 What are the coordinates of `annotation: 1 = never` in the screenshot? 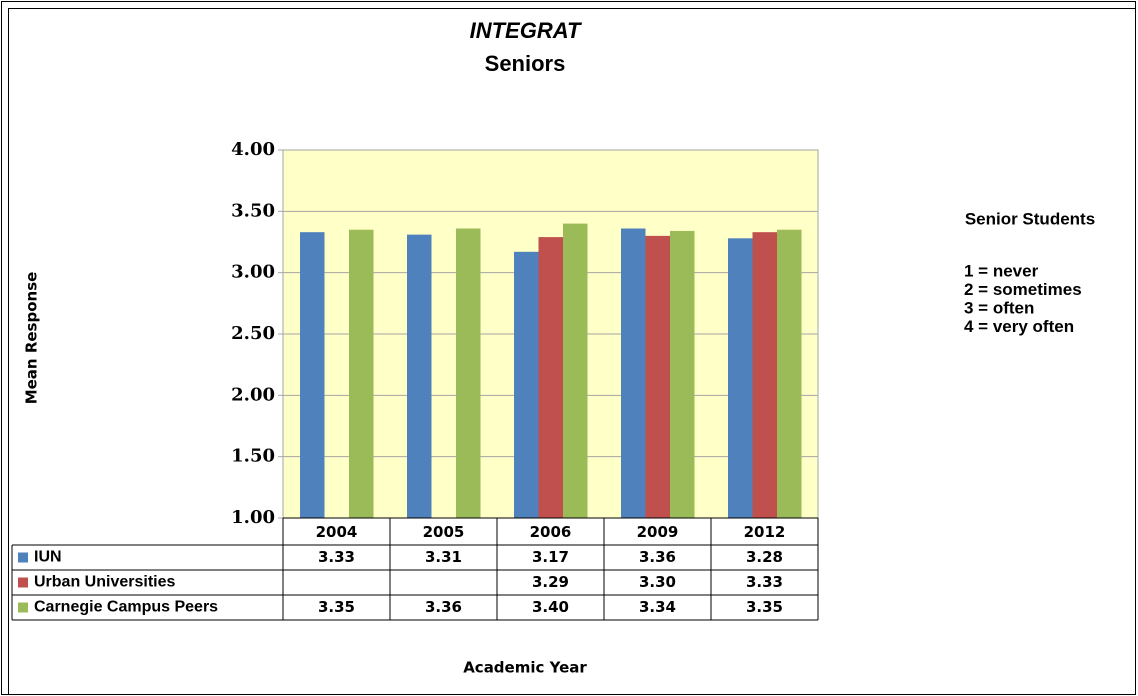 It's located at (1001, 270).